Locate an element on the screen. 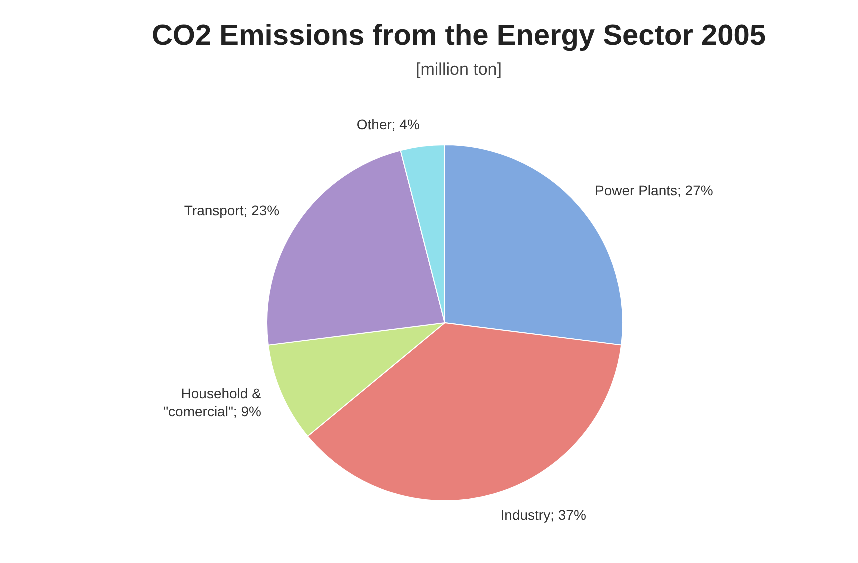  slice-label: Household & "comercial"; 9% is located at coordinates (213, 402).